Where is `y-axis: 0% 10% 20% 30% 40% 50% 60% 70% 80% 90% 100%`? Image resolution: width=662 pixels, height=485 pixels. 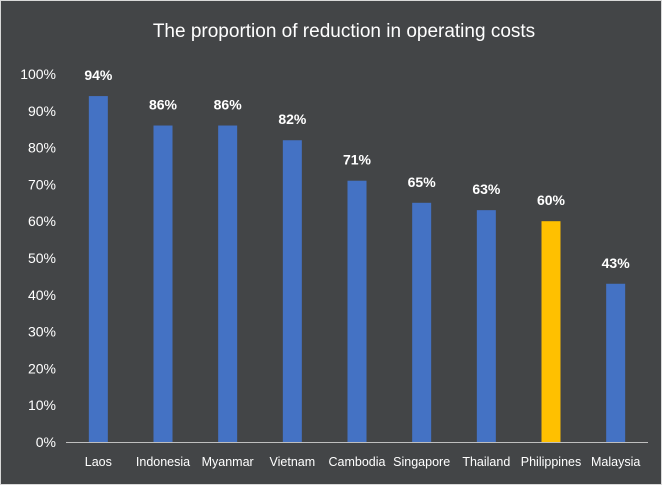 y-axis: 0% 10% 20% 30% 40% 50% 60% 70% 80% 90% 100% is located at coordinates (38, 258).